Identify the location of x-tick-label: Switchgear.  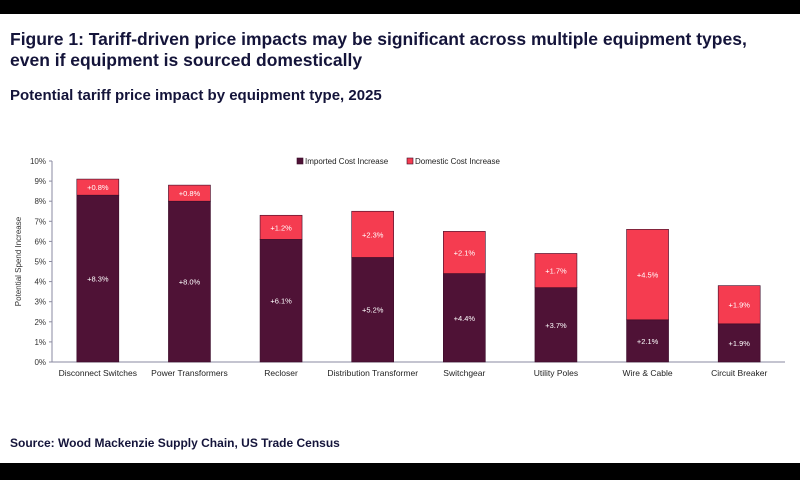
(464, 373).